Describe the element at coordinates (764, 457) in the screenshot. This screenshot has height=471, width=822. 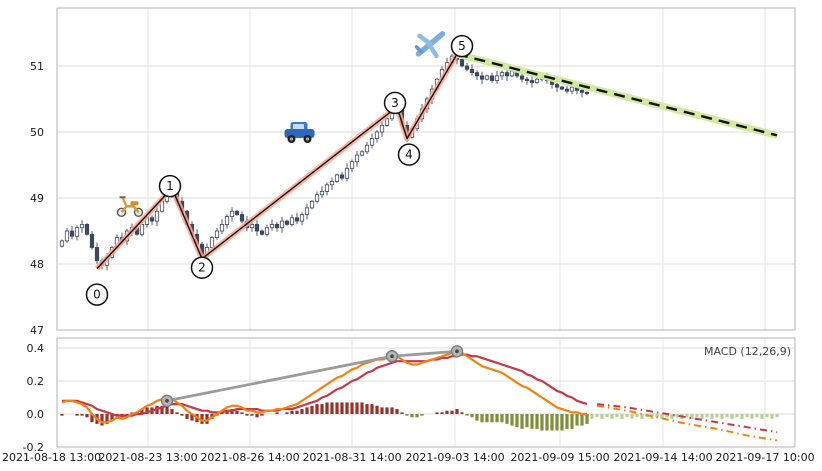
I see `date-axis-tick: 2021-09-17 10:00` at that location.